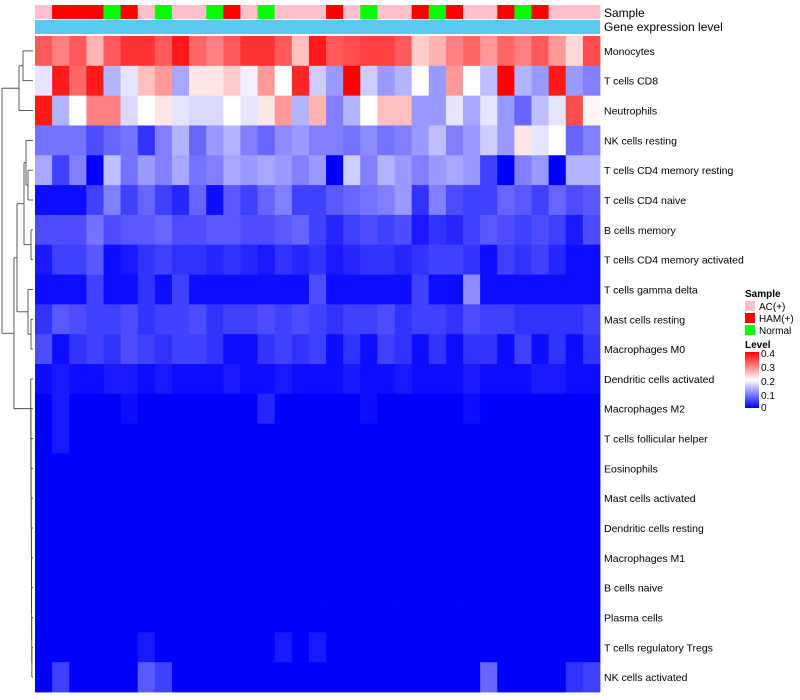  What do you see at coordinates (631, 469) in the screenshot?
I see `row-label: Eosinophils` at bounding box center [631, 469].